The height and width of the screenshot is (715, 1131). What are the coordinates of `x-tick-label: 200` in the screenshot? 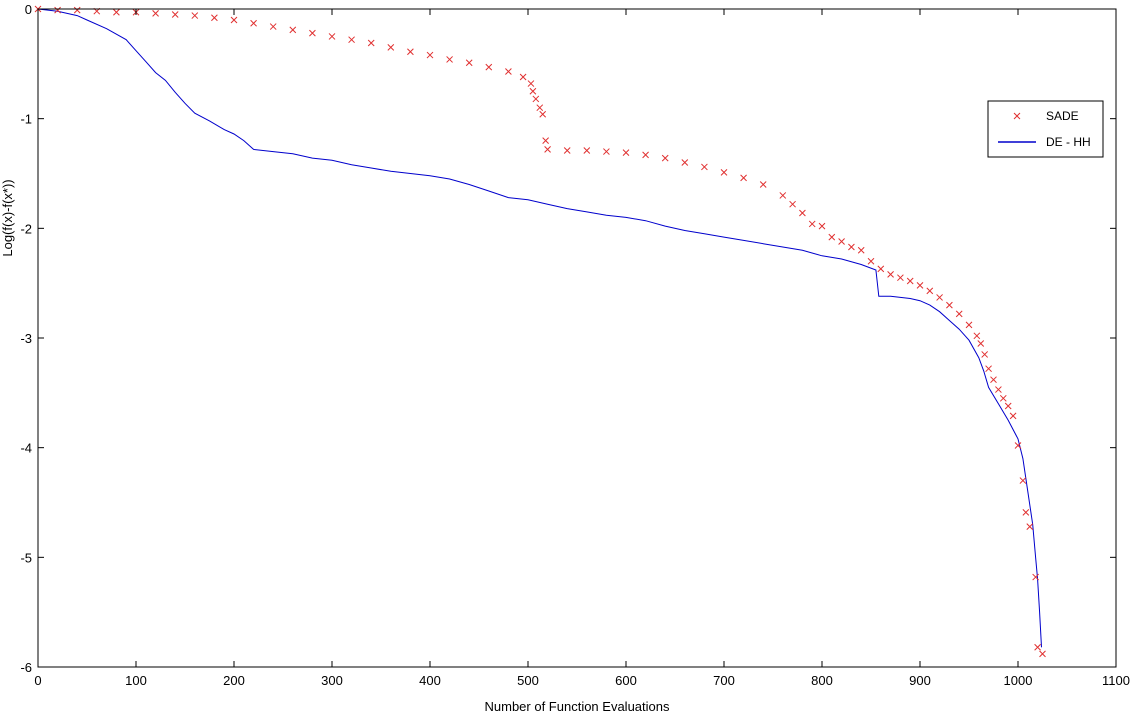 It's located at (234, 680).